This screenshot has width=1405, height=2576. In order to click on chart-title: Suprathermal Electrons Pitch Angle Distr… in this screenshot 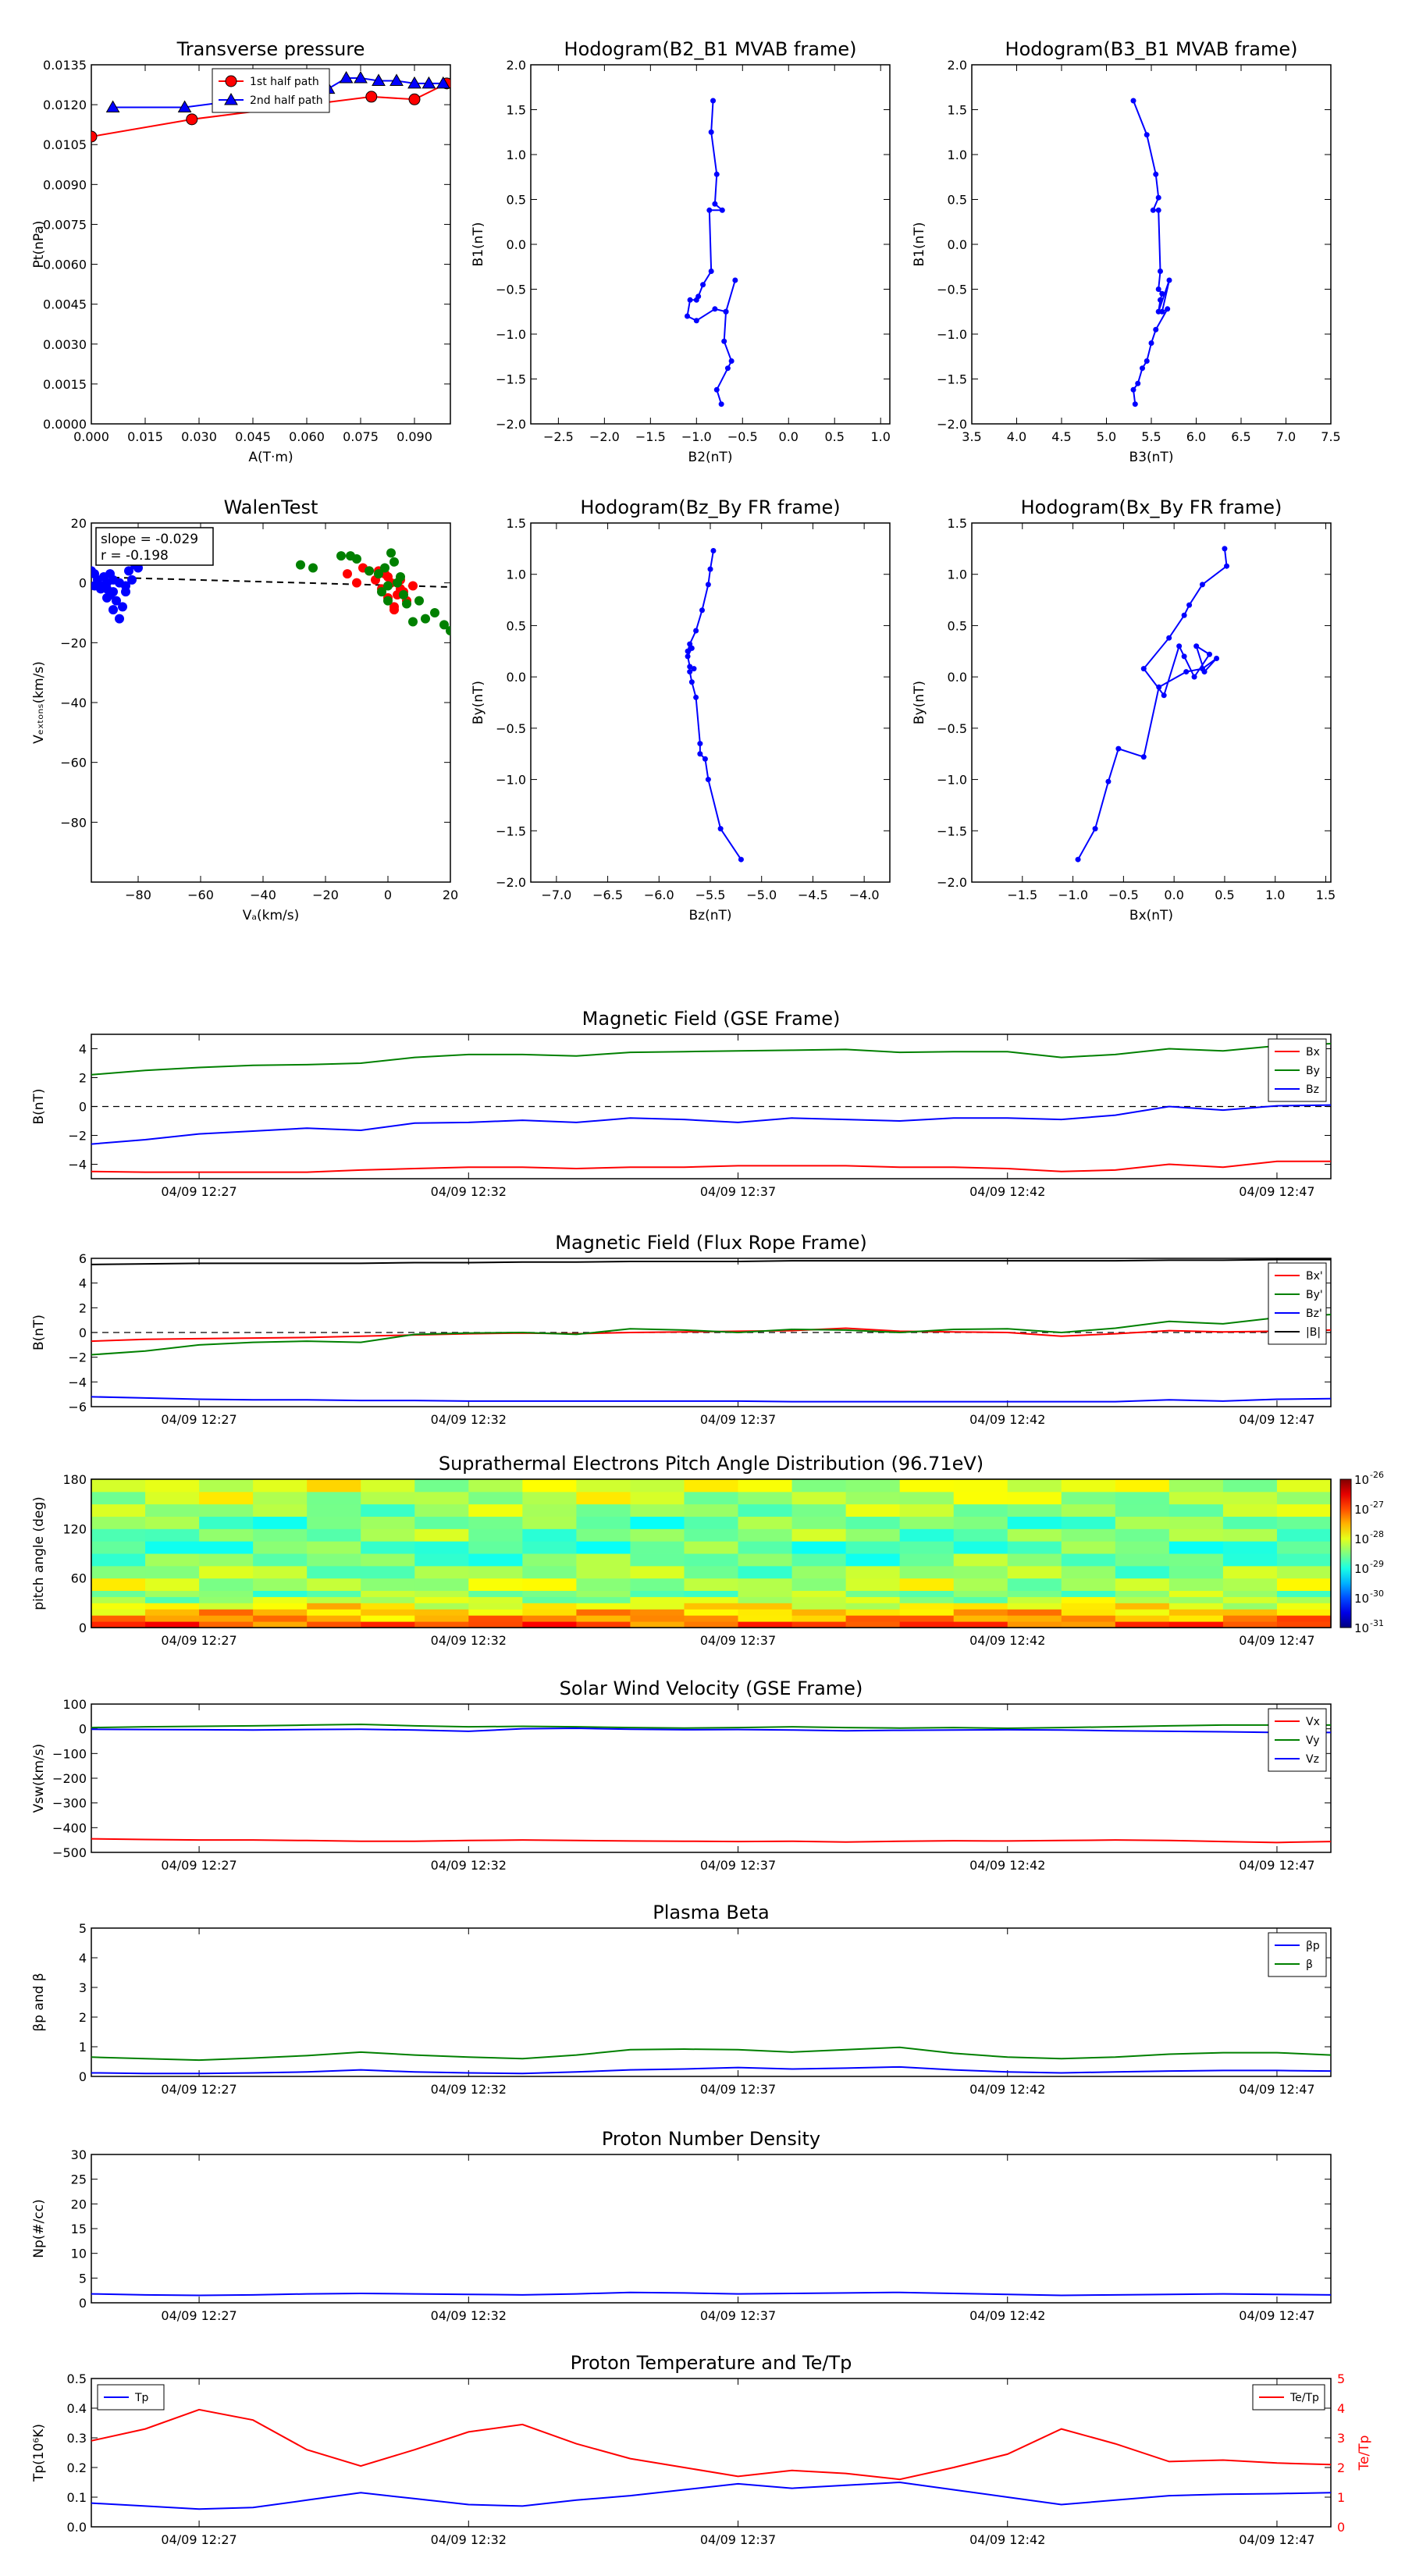, I will do `click(712, 1464)`.